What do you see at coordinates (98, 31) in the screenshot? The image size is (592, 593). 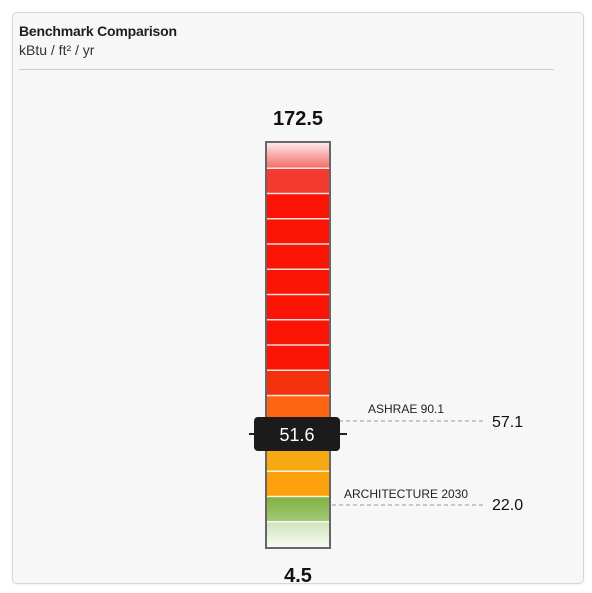 I see `chart-title: Benchmark Comparison` at bounding box center [98, 31].